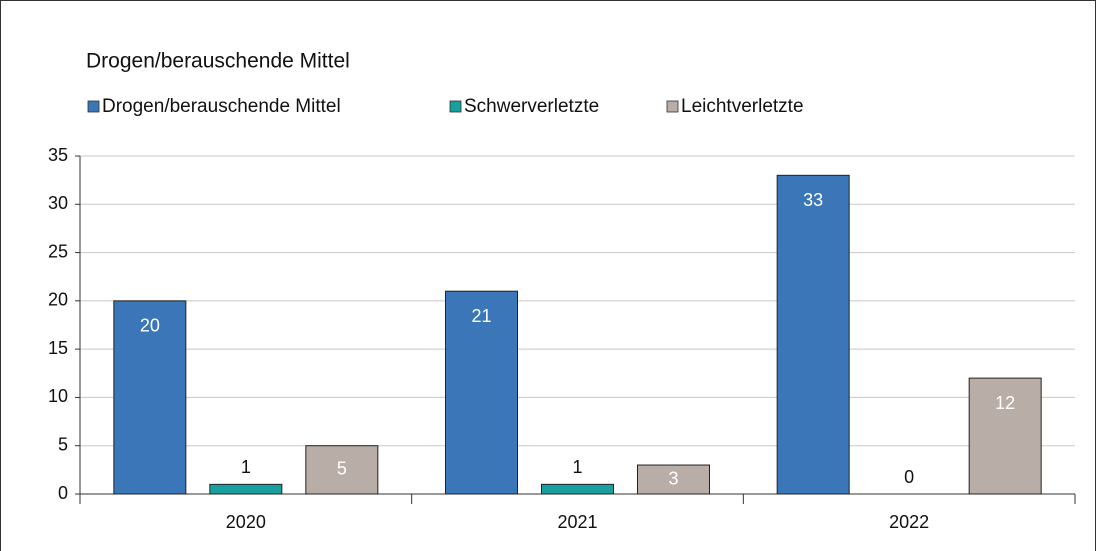 Image resolution: width=1096 pixels, height=551 pixels. I want to click on data-label: 12, so click(1005, 403).